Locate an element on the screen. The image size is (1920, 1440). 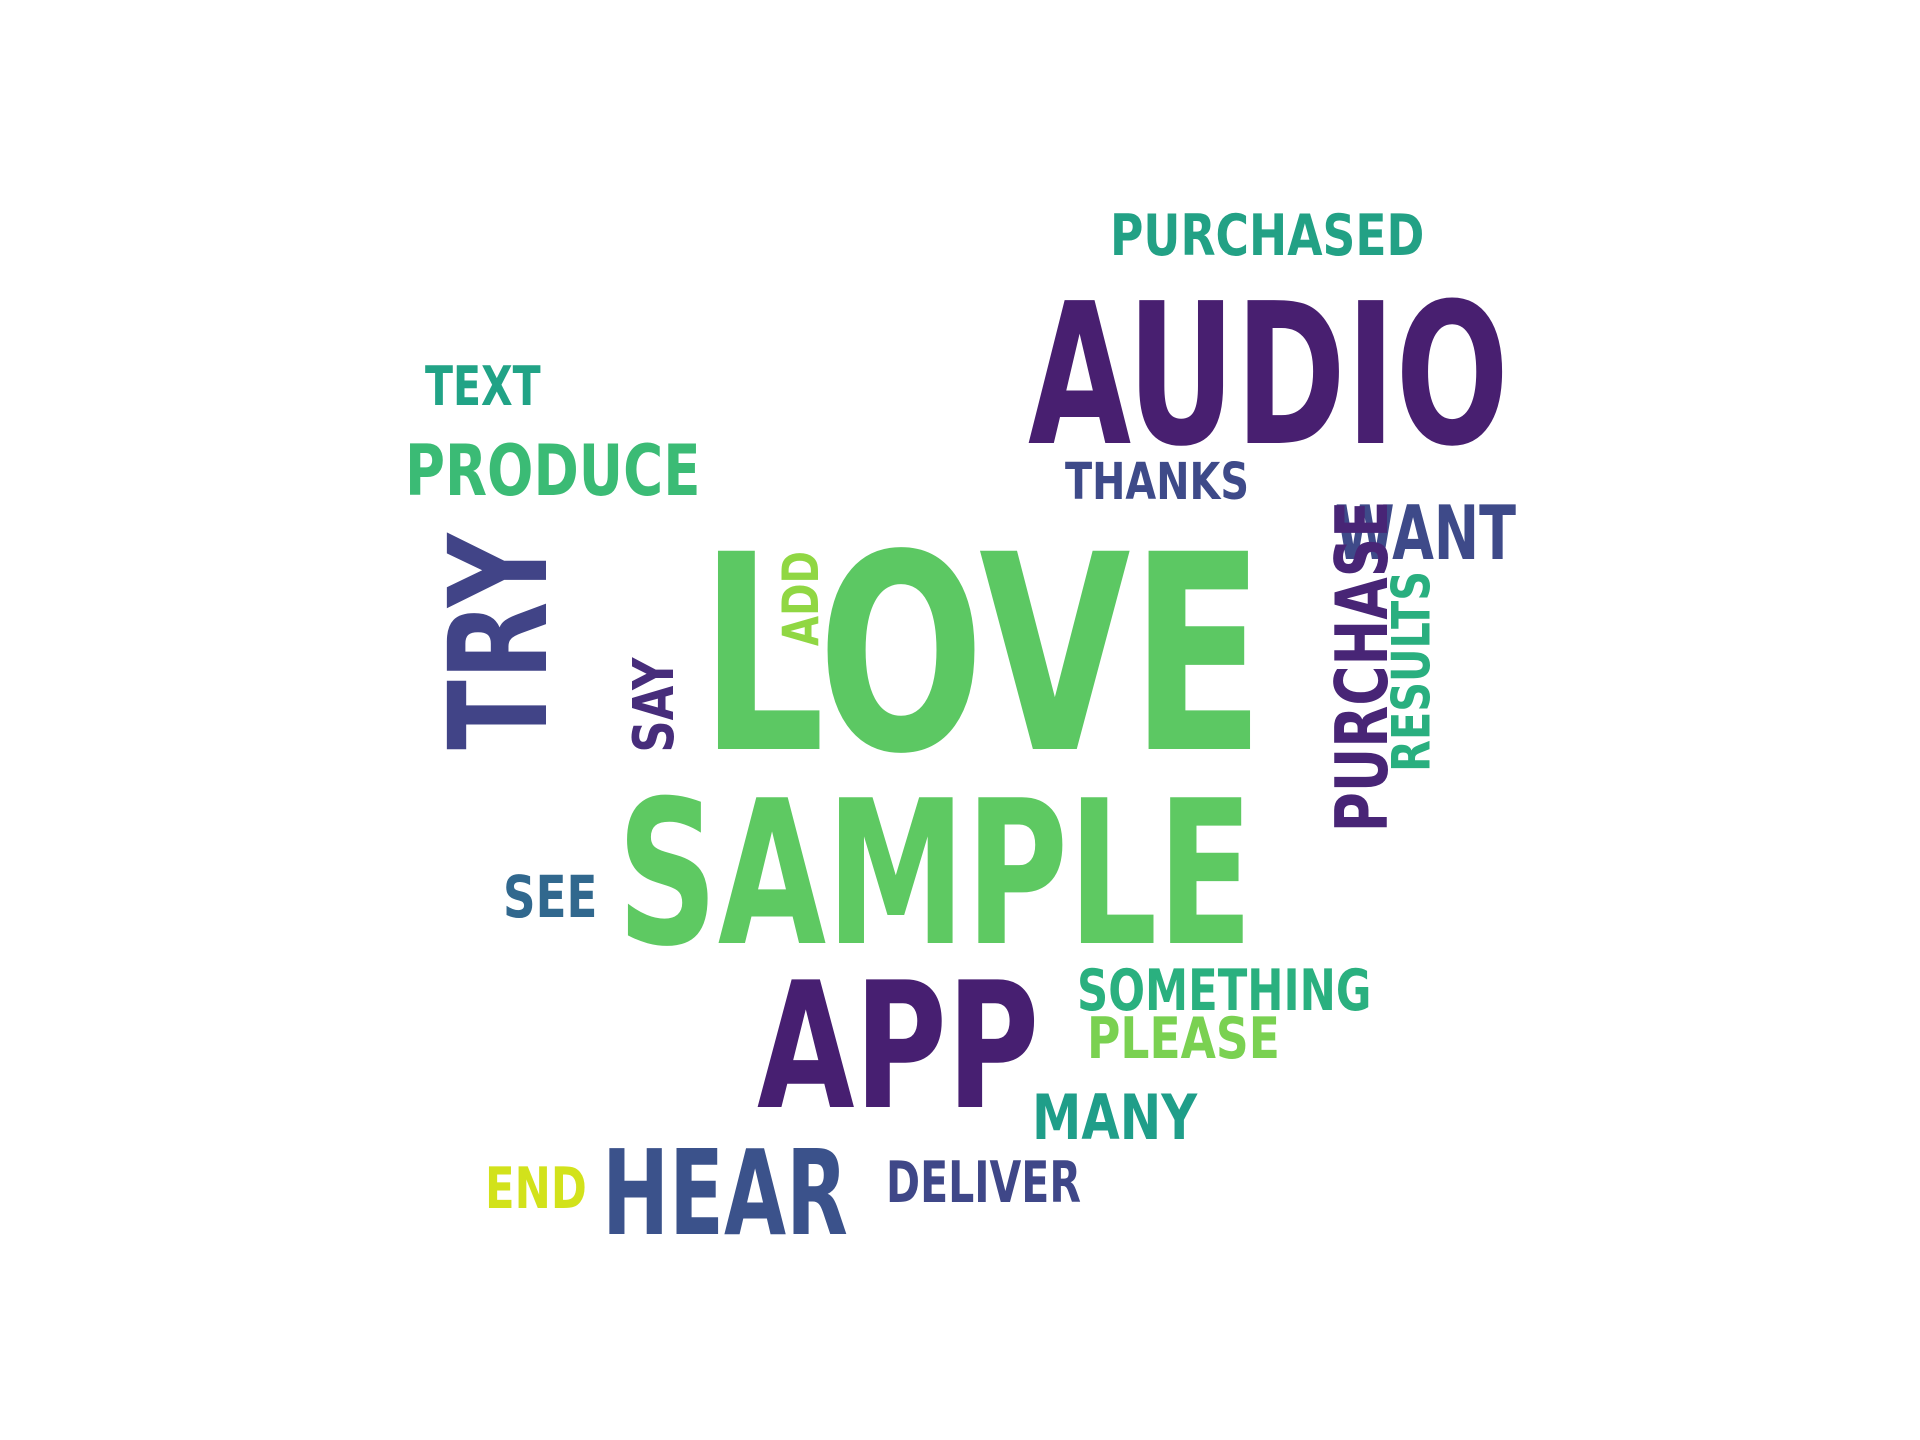
word-add: ADD is located at coordinates (801, 599).